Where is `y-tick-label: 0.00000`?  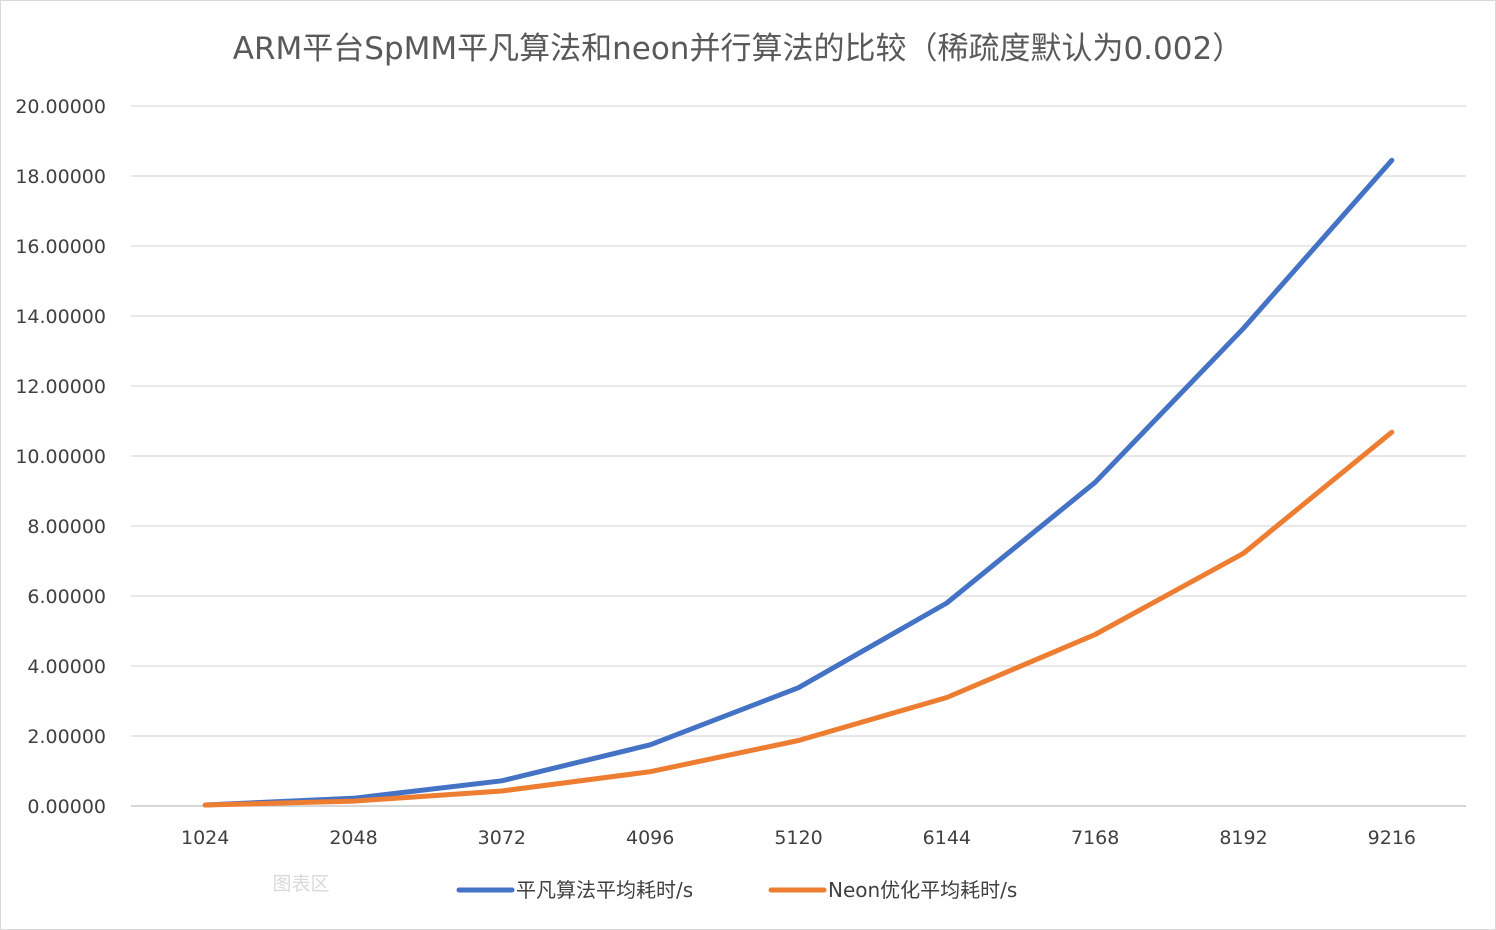 y-tick-label: 0.00000 is located at coordinates (66, 807).